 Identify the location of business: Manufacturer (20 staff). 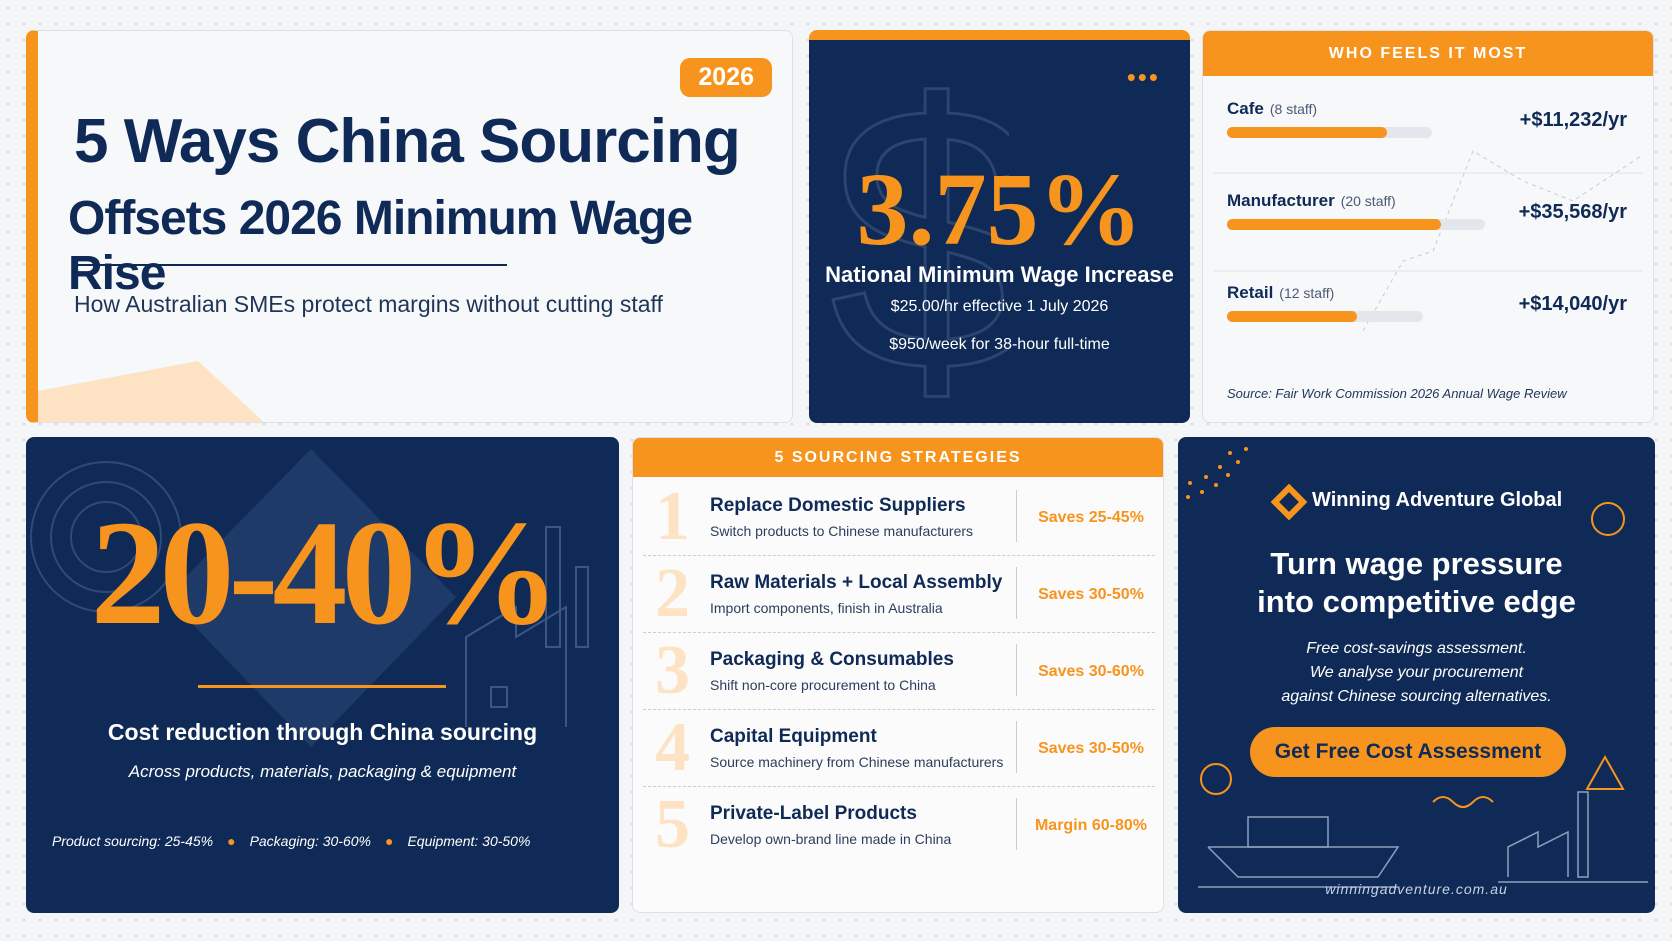
(1311, 201).